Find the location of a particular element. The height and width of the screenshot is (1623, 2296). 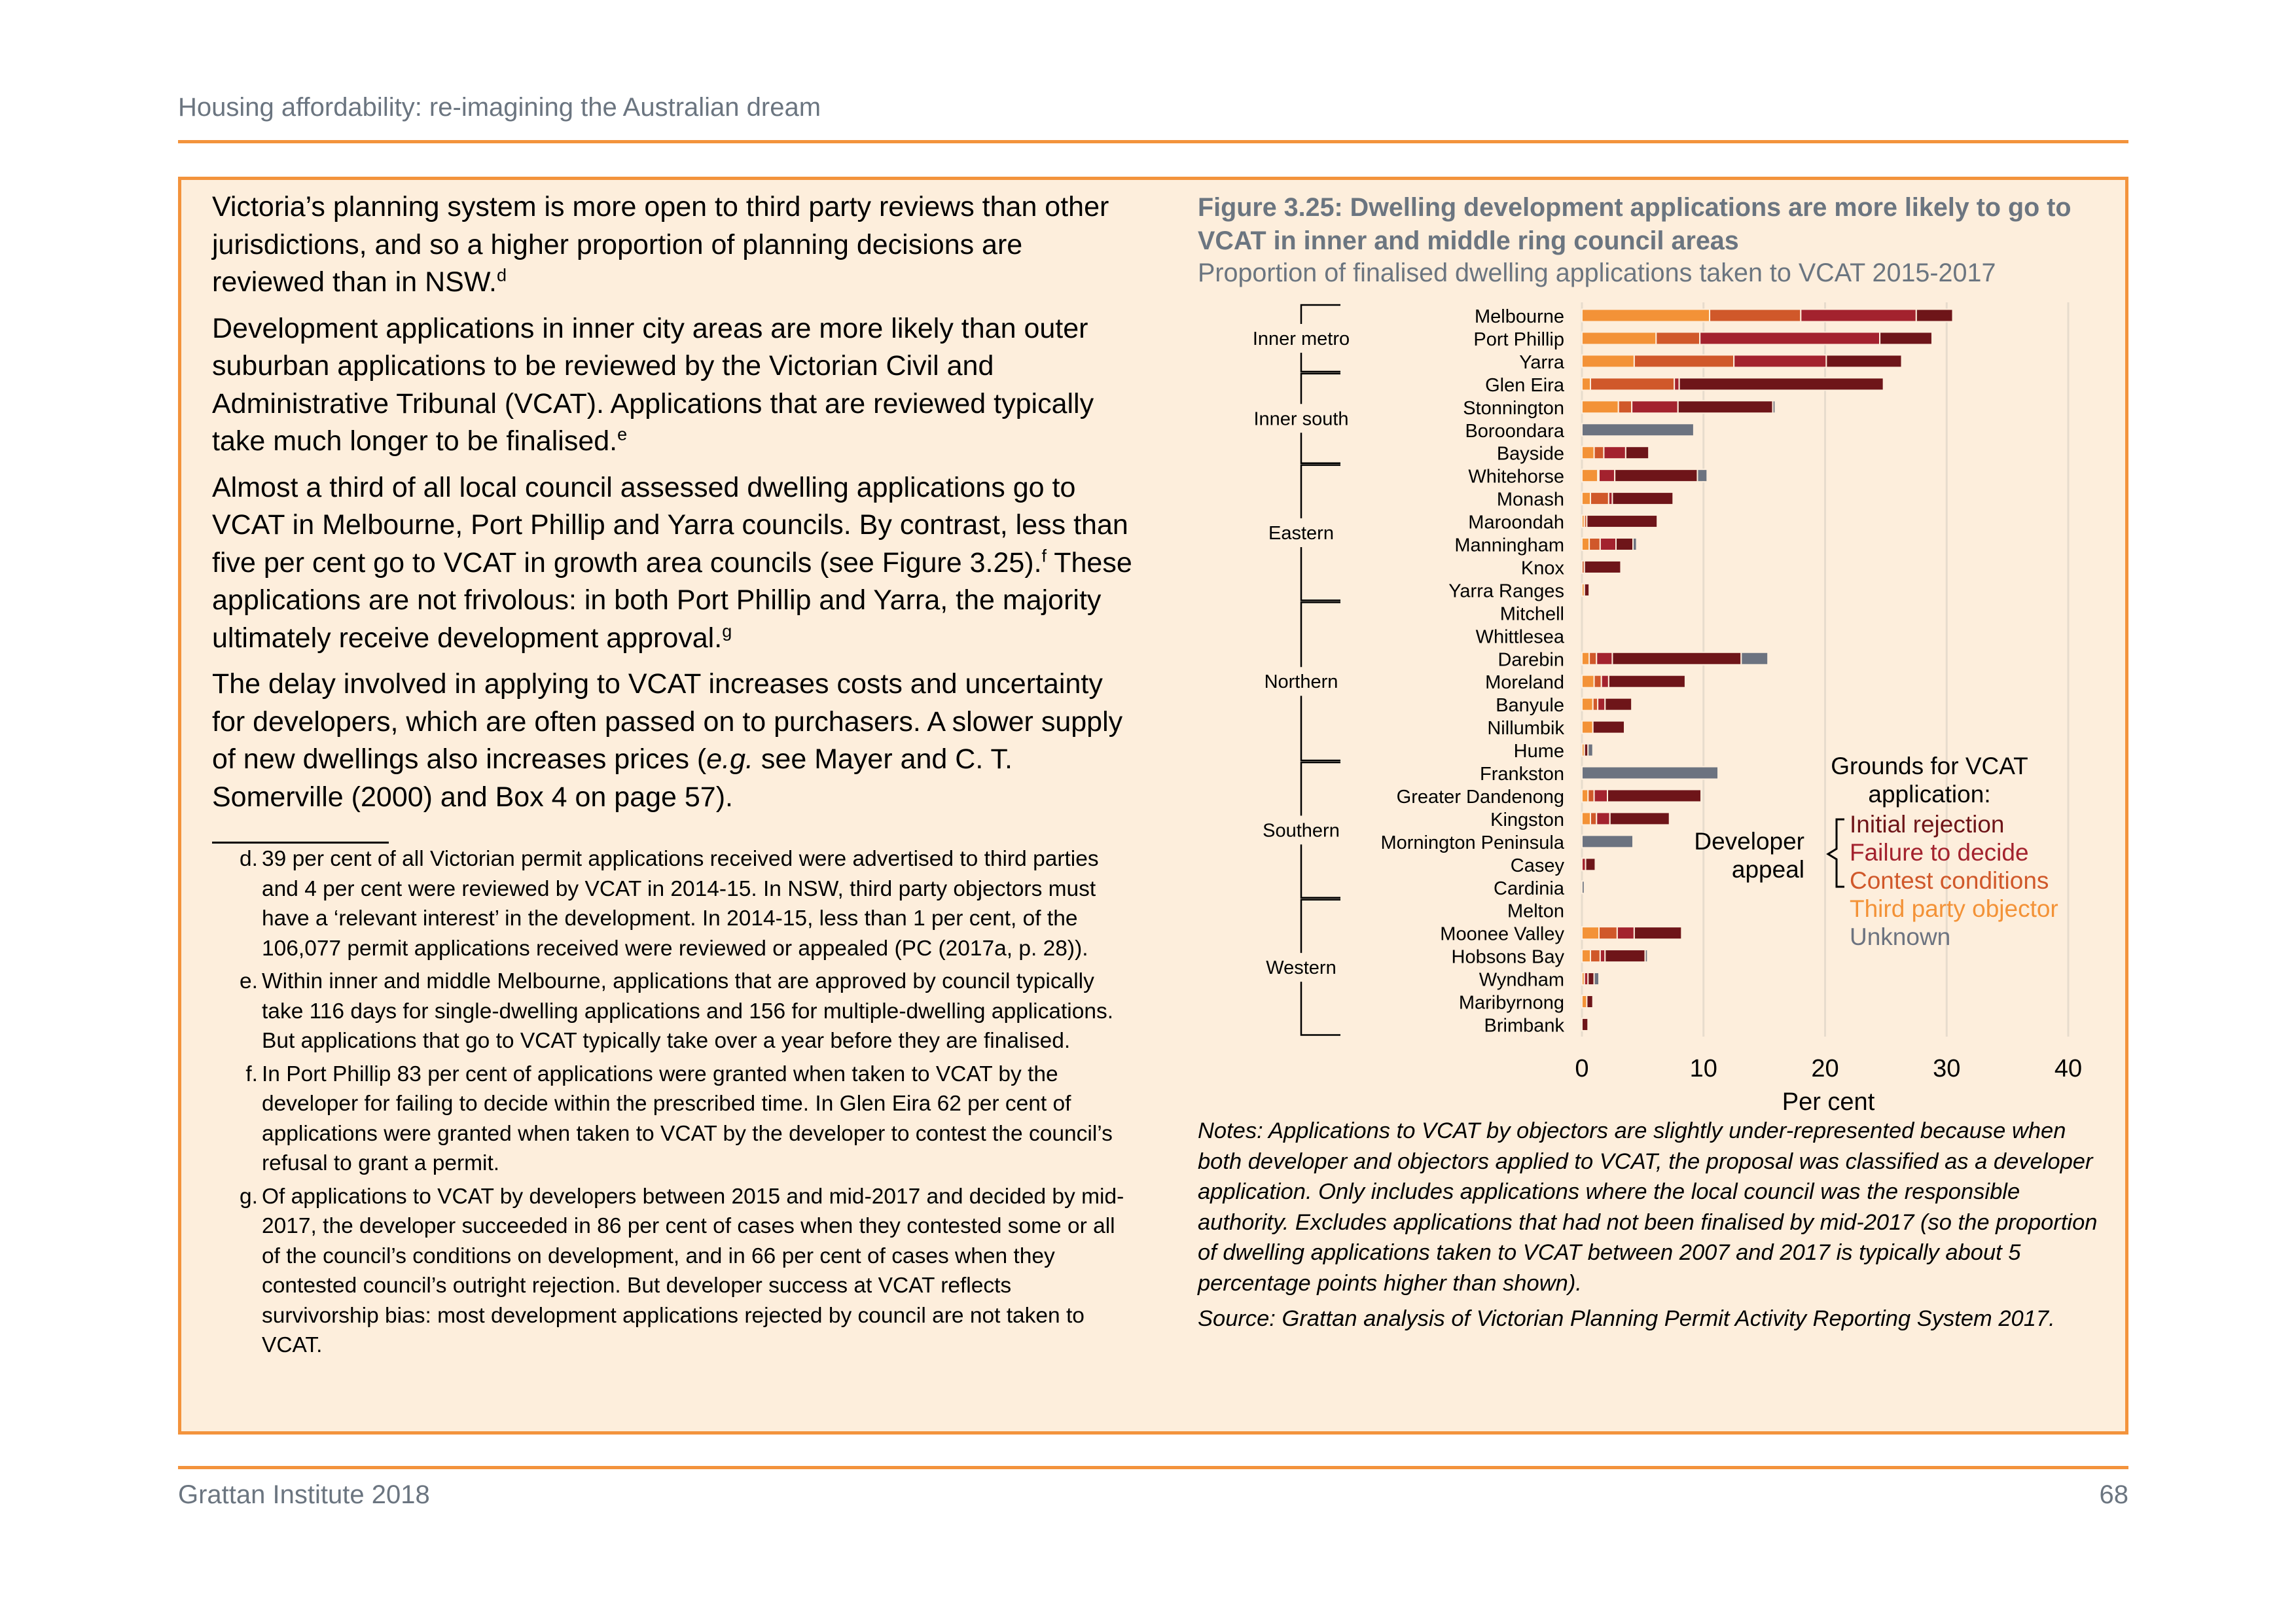

category-label: Hume is located at coordinates (1539, 752).